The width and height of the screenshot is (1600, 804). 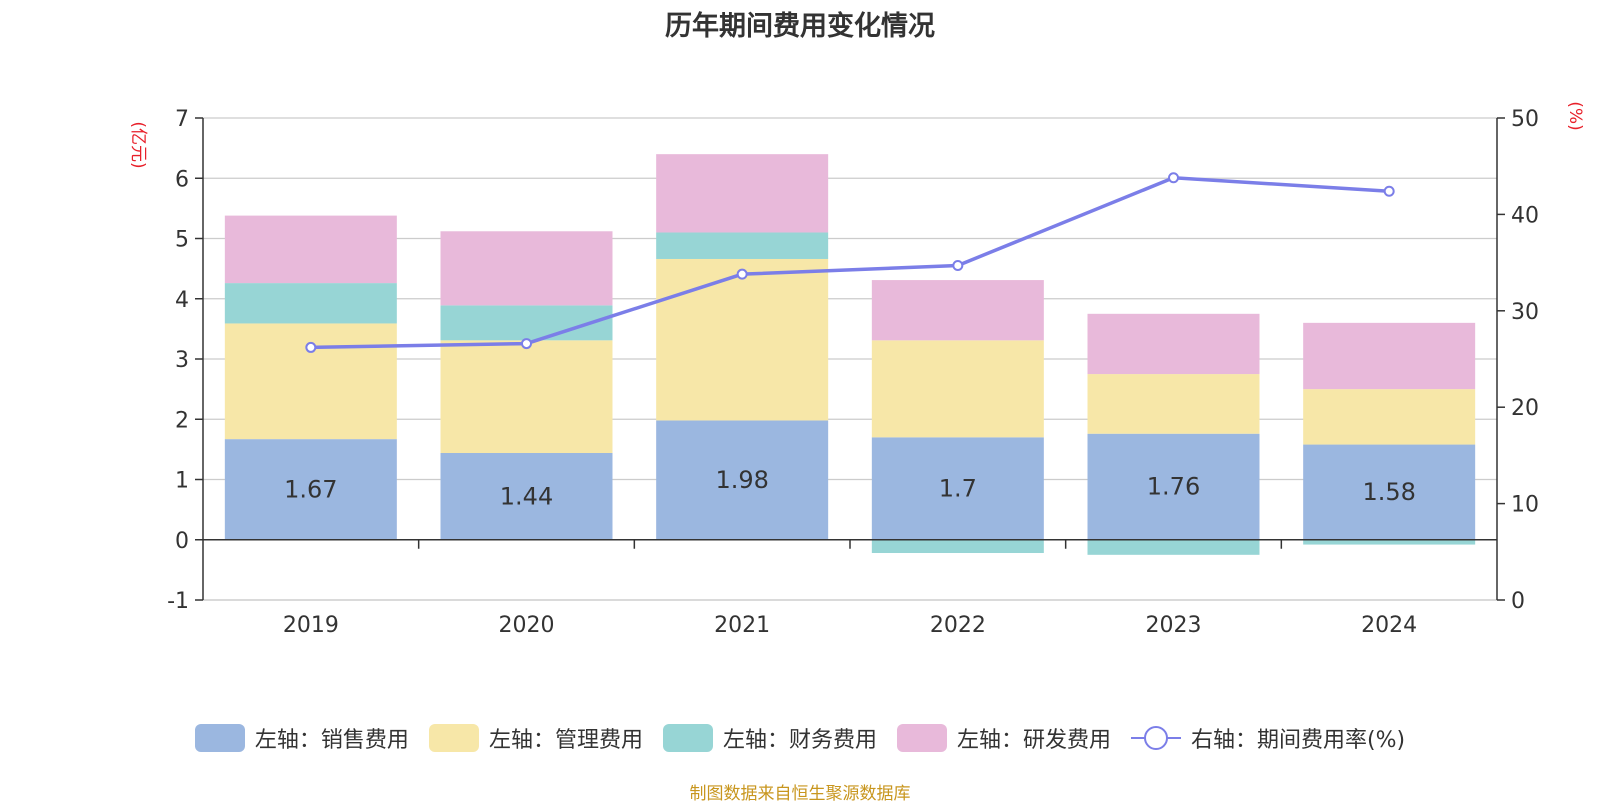 What do you see at coordinates (526, 323) in the screenshot?
I see `bar-finance-2020` at bounding box center [526, 323].